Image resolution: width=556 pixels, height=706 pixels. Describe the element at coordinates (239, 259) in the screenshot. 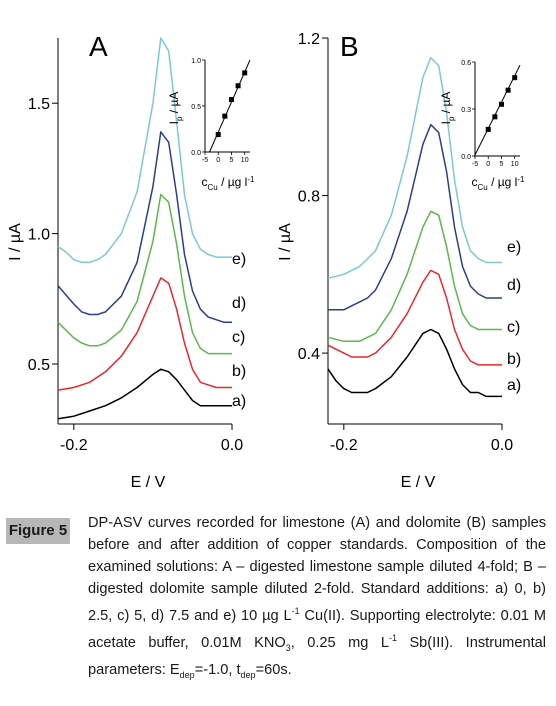

I see `curve-label-e-A: e)` at that location.